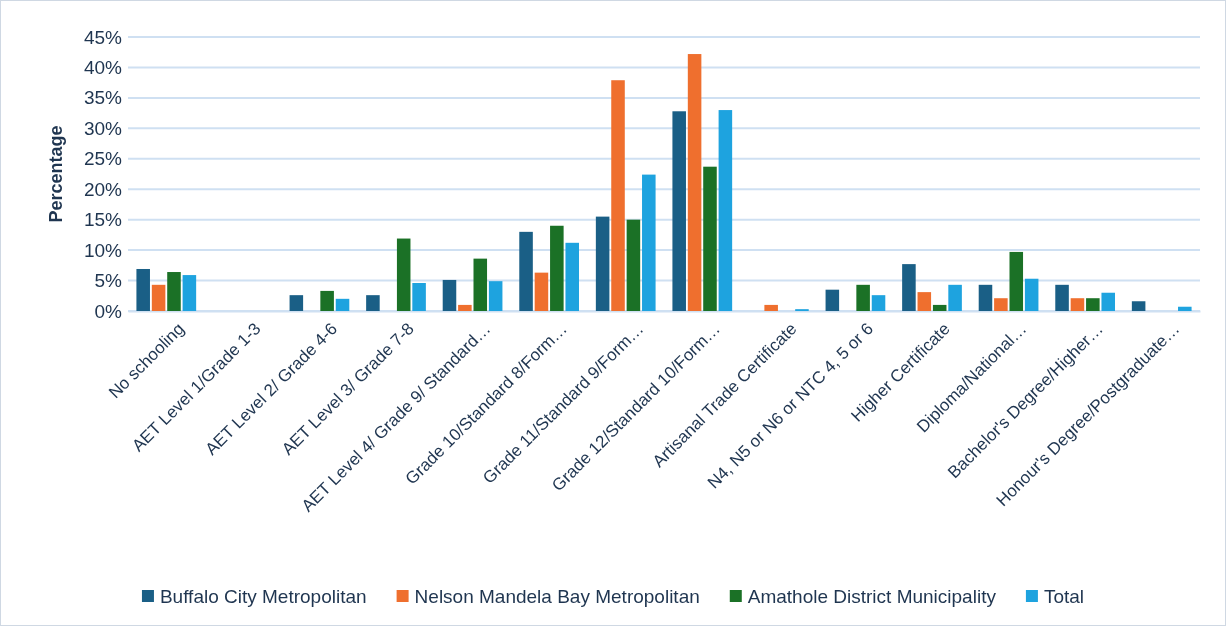 The width and height of the screenshot is (1226, 626). I want to click on legend-label: Nelson Mandela Bay Metropolitan, so click(557, 596).